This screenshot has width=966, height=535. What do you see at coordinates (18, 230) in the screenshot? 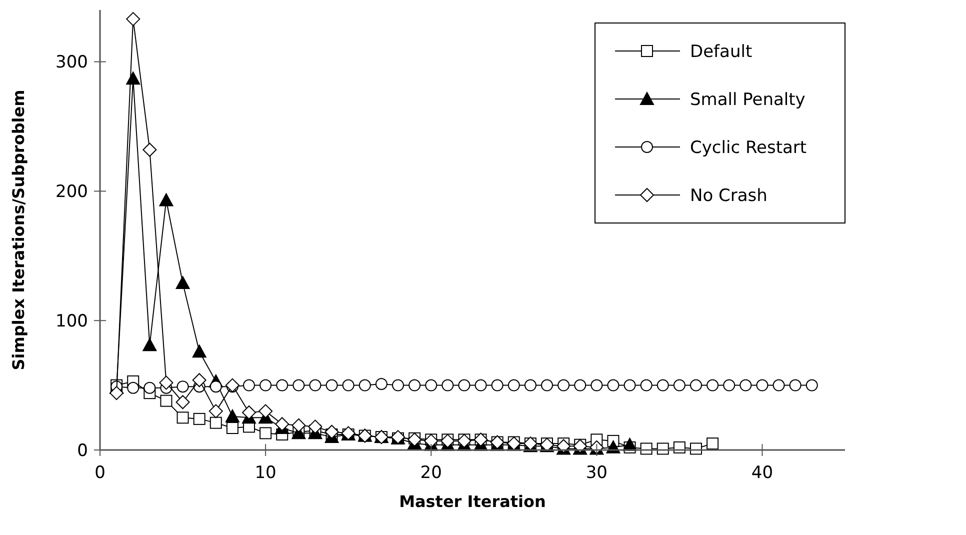
I see `y-axis-title: Simplex Iterations/Subproblem` at bounding box center [18, 230].